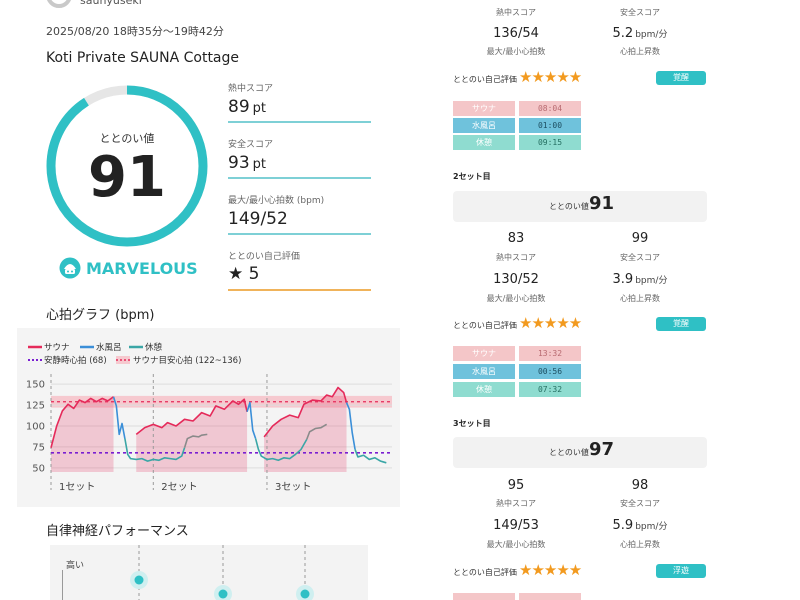 The height and width of the screenshot is (600, 800). I want to click on set2-bath-time: 00:56, so click(550, 371).